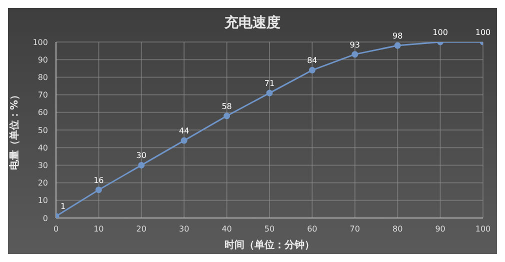  I want to click on x-tick-label: 30, so click(184, 229).